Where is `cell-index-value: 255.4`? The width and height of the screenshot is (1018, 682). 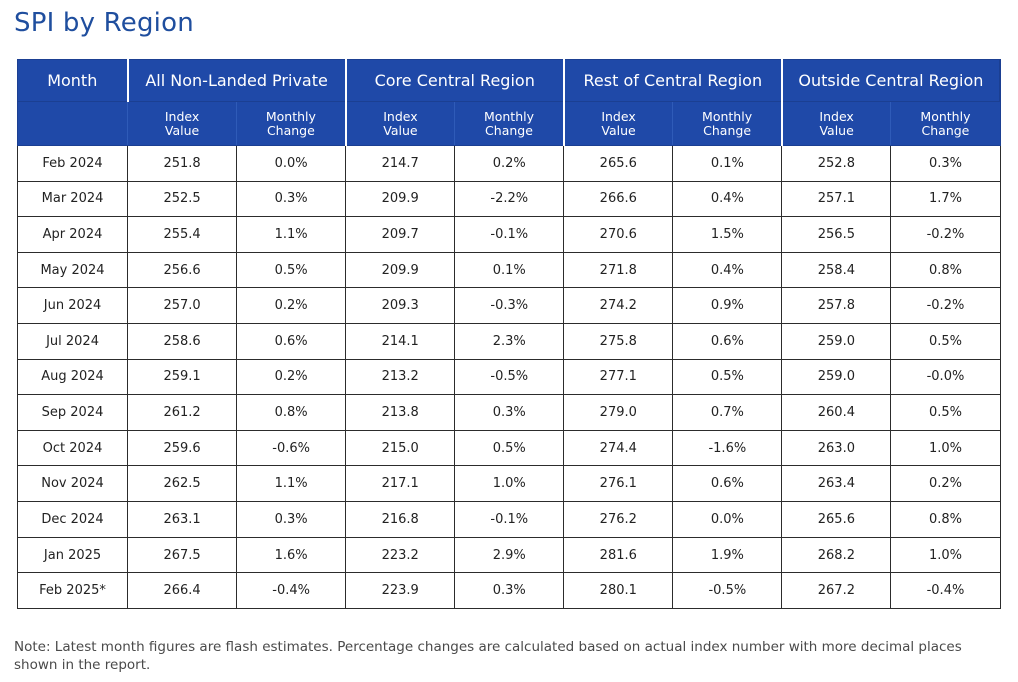
cell-index-value: 255.4 is located at coordinates (182, 234).